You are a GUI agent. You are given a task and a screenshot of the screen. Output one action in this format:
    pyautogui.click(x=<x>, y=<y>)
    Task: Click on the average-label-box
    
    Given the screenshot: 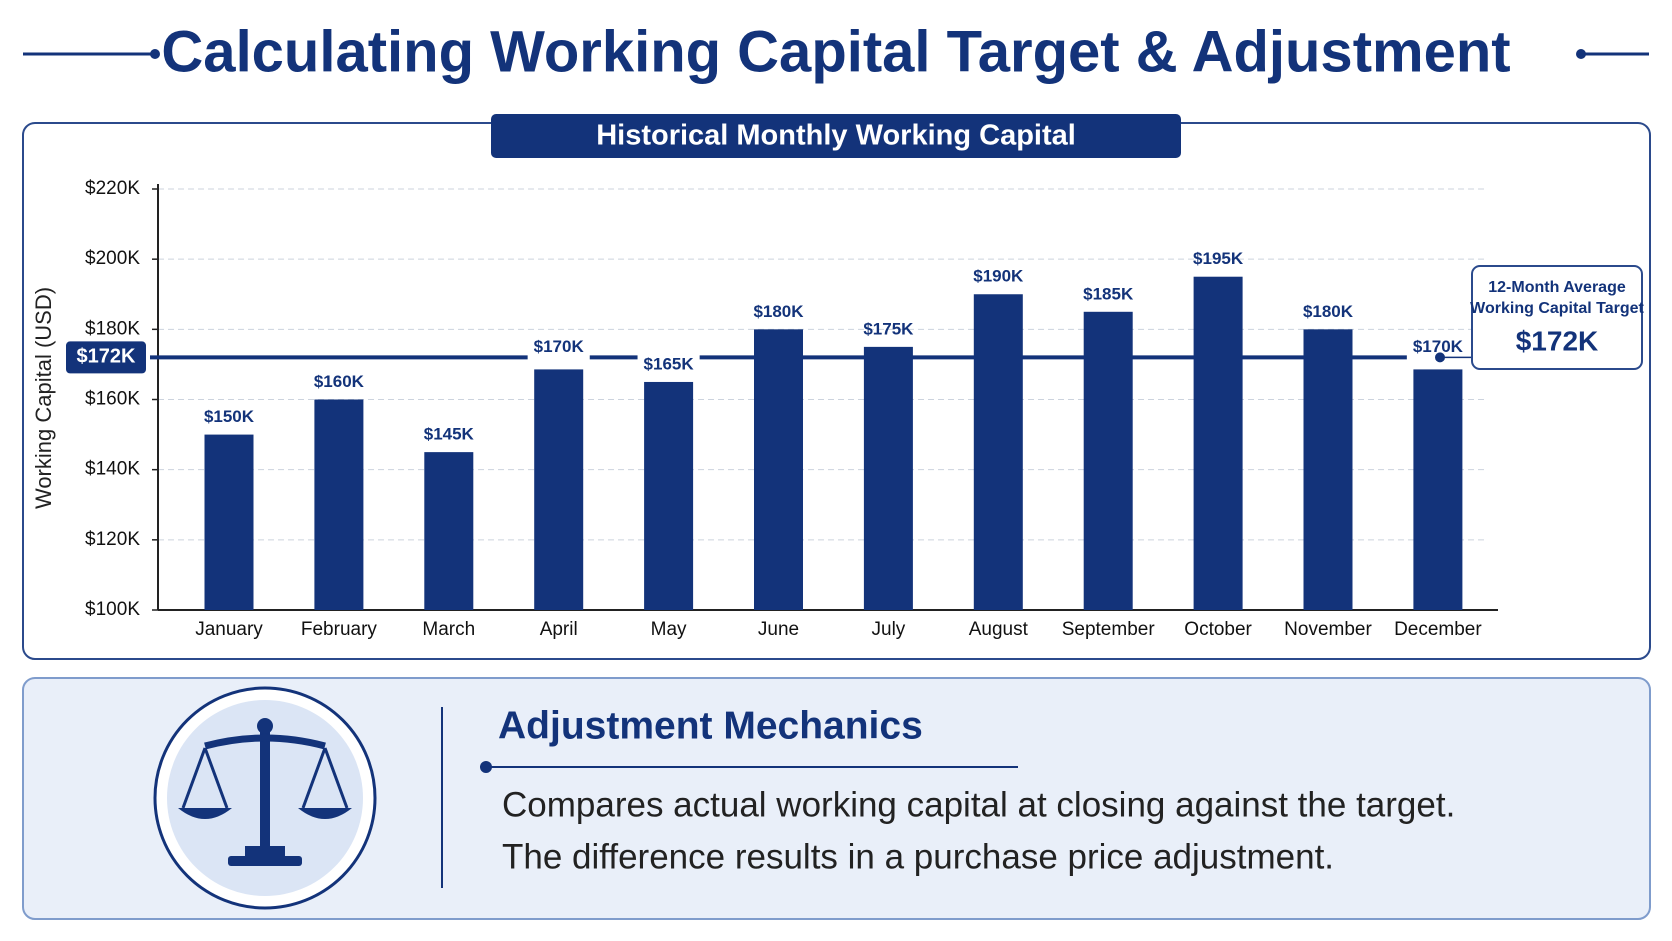 What is the action you would take?
    pyautogui.click(x=106, y=357)
    